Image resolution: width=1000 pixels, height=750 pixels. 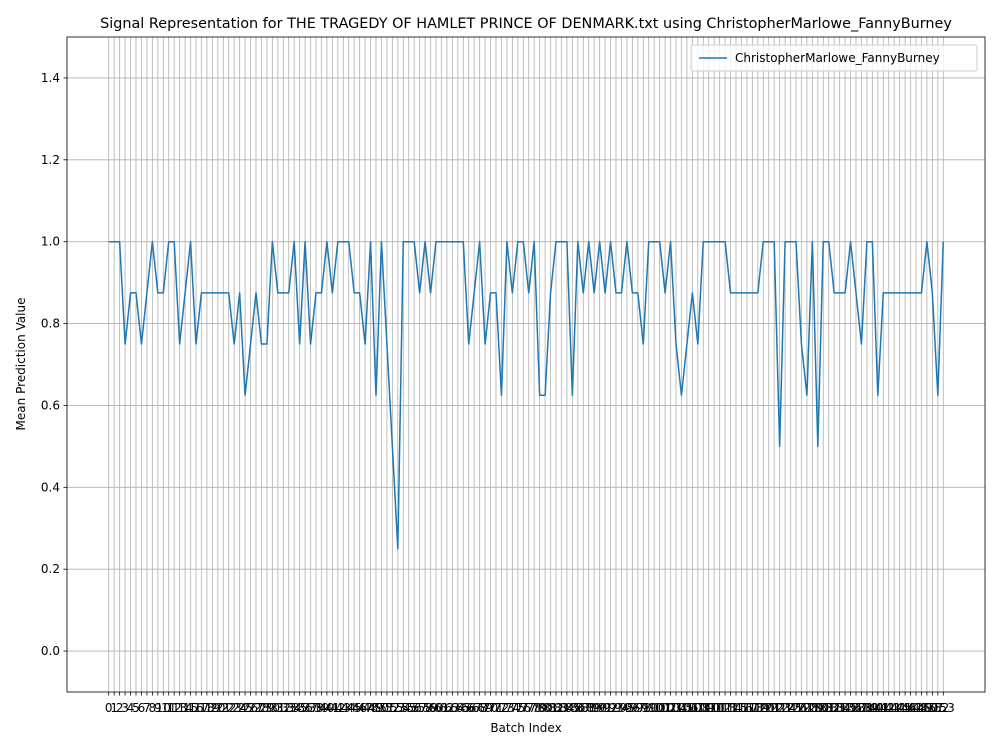 What do you see at coordinates (397, 708) in the screenshot?
I see `x-tick-label: 53` at bounding box center [397, 708].